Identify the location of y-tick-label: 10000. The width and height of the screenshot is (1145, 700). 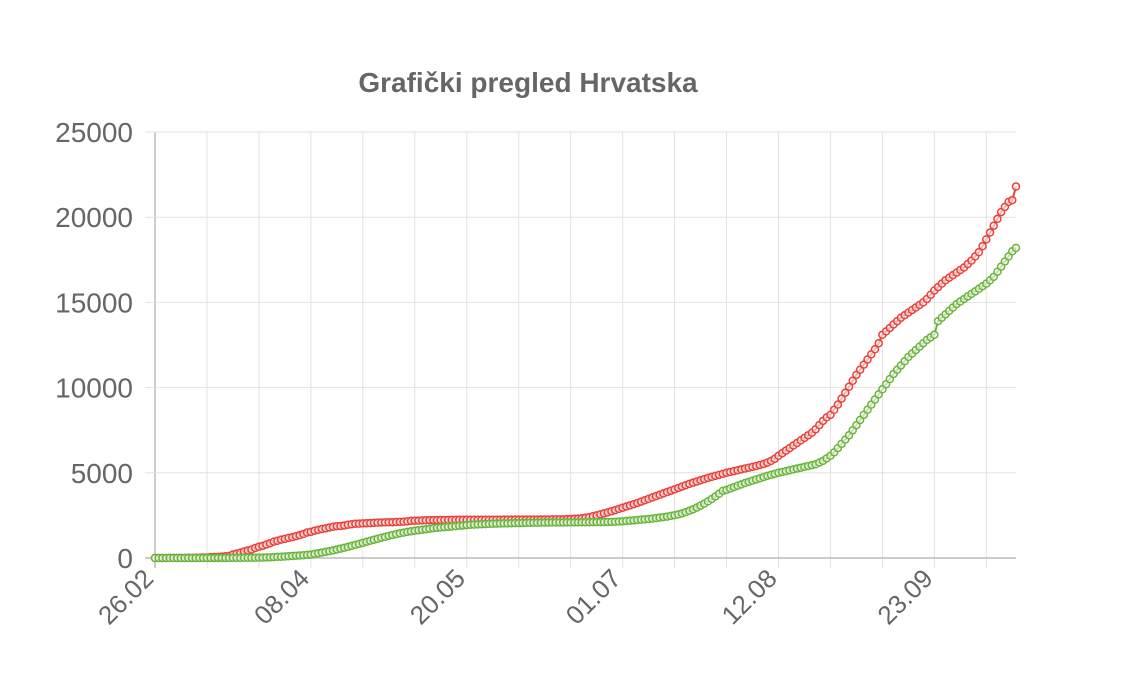
(94, 388).